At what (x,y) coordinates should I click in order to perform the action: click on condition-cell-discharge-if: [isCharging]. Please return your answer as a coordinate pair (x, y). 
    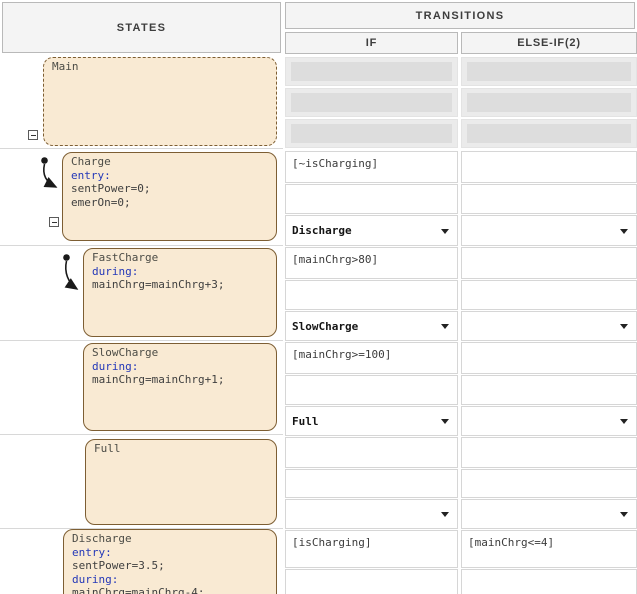
    Looking at the image, I should click on (371, 549).